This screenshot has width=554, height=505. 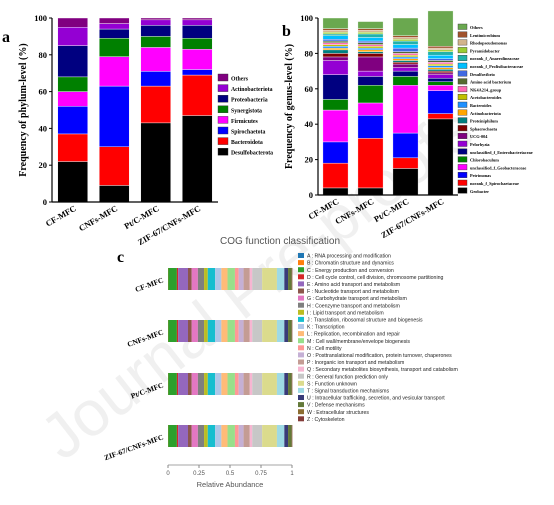 I want to click on a-legend-label: Synergistota, so click(x=246, y=111).